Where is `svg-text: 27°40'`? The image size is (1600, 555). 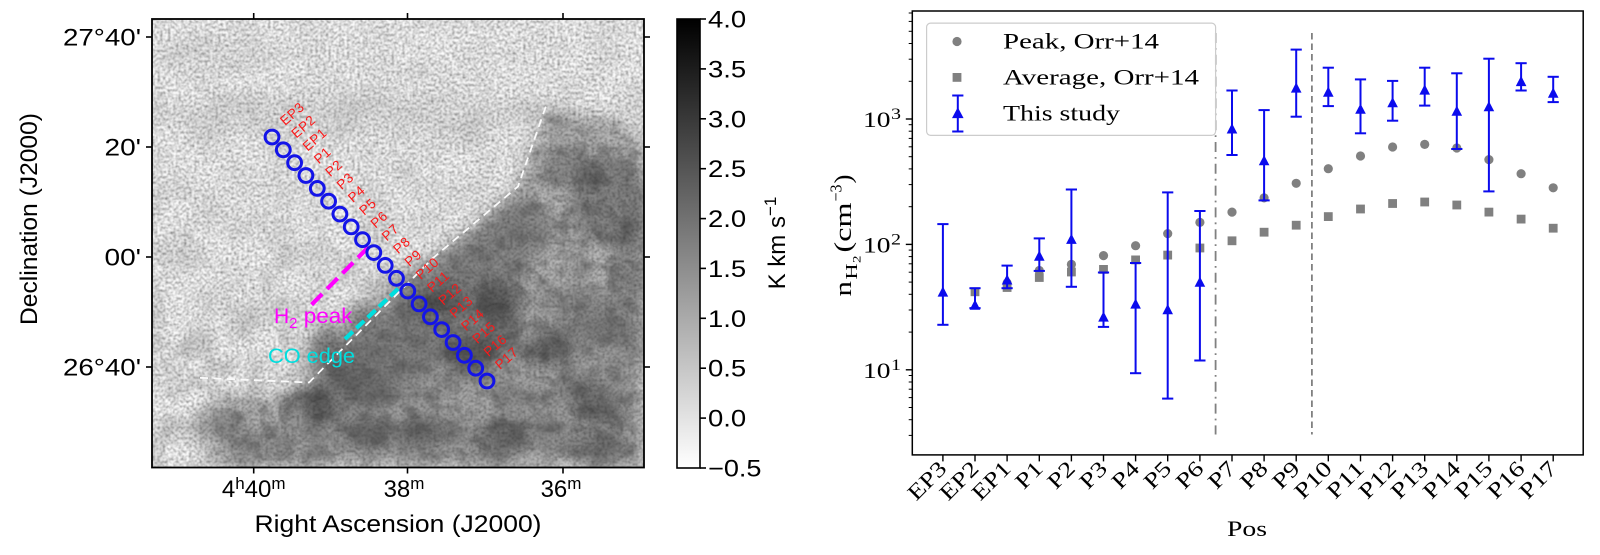 svg-text: 27°40' is located at coordinates (102, 38).